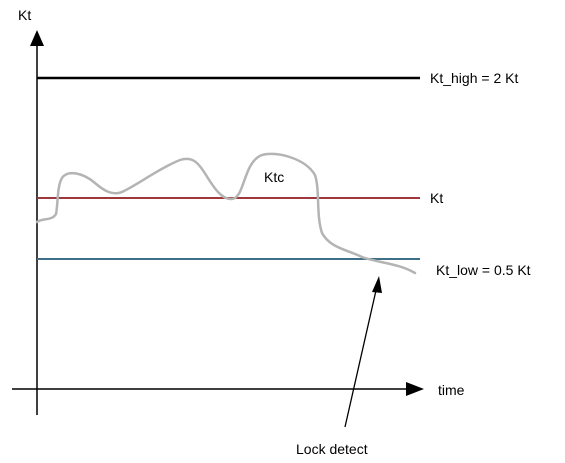 The width and height of the screenshot is (565, 463). I want to click on x-axis-label: time, so click(451, 390).